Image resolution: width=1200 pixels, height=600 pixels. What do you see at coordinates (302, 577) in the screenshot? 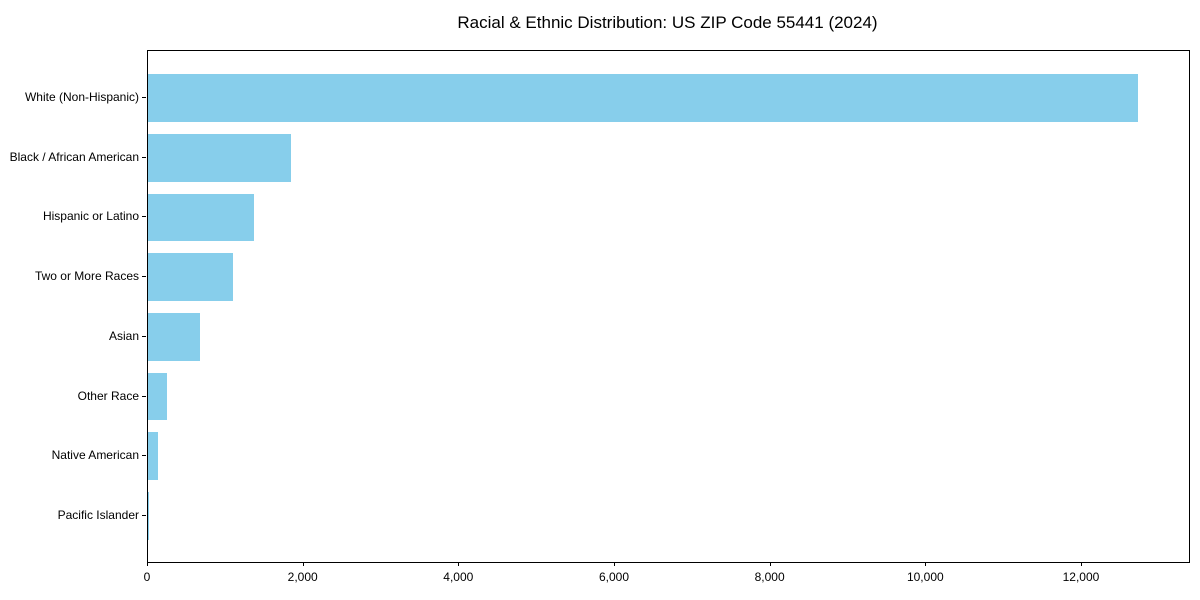
I see `x-tick-label: 2,000` at bounding box center [302, 577].